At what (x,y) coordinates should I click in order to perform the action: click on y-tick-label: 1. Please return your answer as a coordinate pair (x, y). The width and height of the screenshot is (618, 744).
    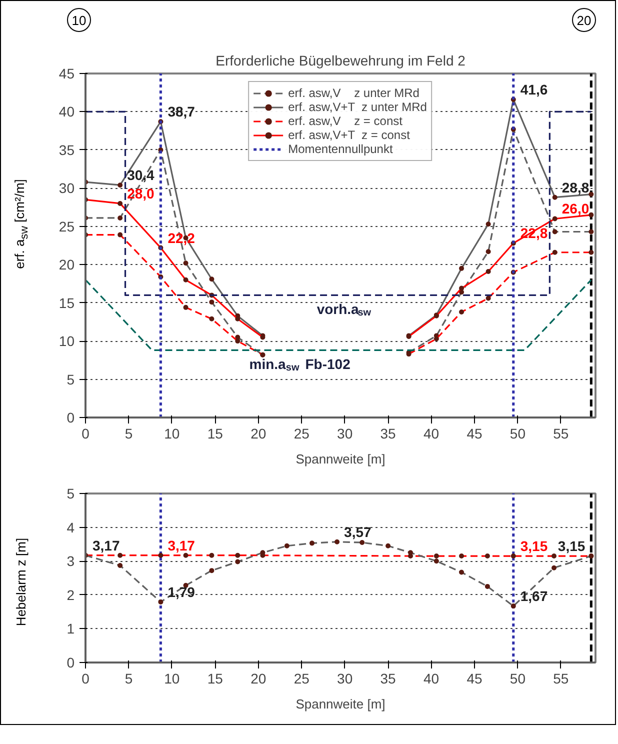
    Looking at the image, I should click on (70, 628).